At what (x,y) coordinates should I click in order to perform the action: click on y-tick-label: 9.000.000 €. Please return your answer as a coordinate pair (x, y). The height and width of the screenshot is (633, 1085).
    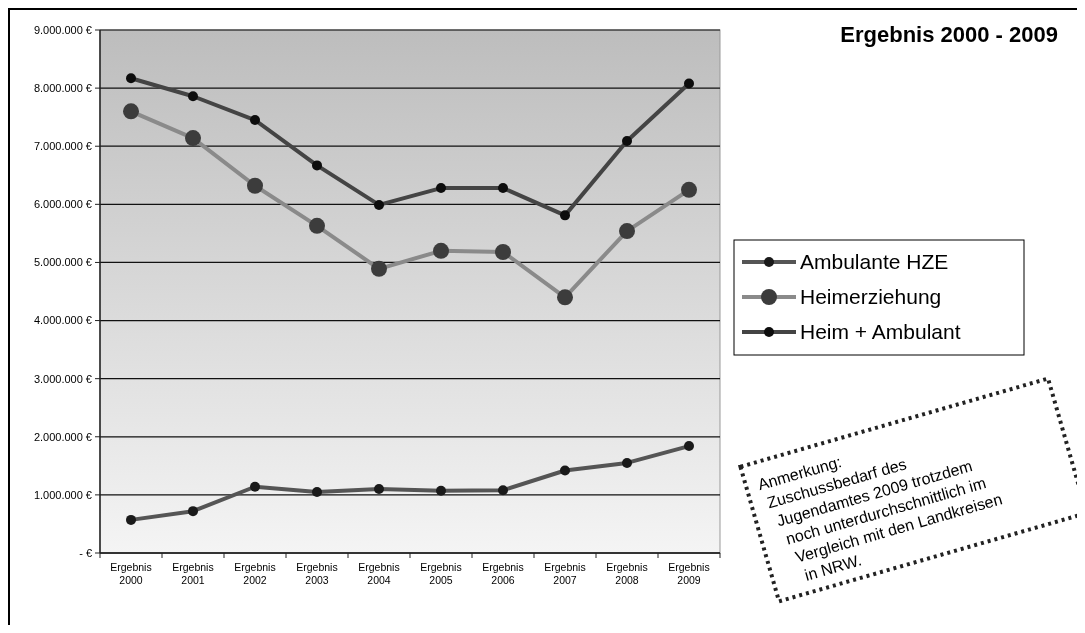
    Looking at the image, I should click on (62, 29).